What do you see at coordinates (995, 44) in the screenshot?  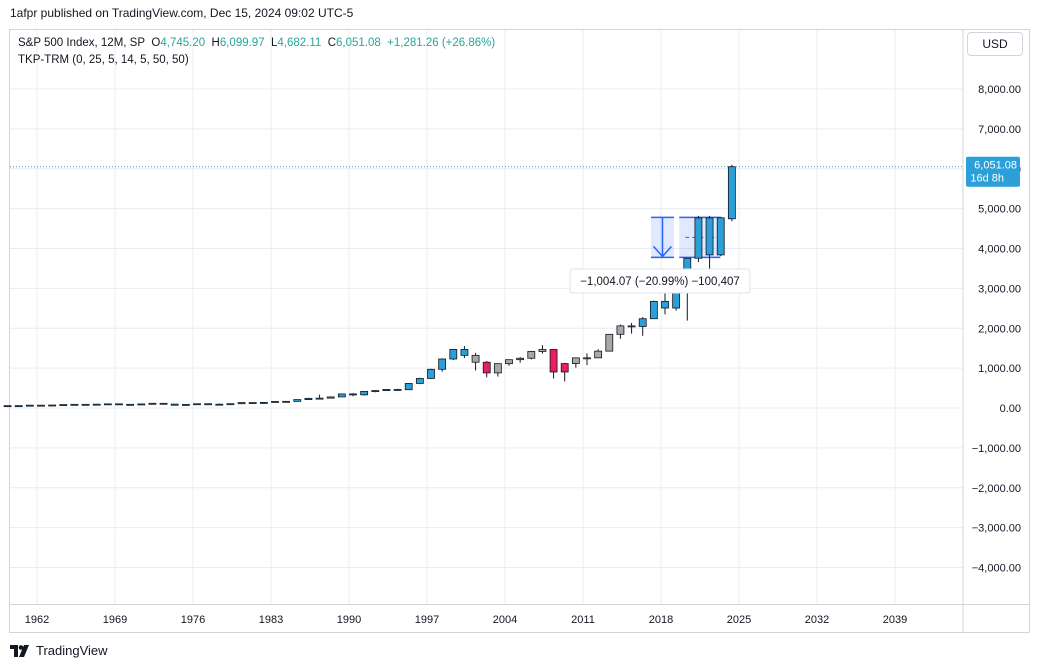 I see `currency-button: USD` at bounding box center [995, 44].